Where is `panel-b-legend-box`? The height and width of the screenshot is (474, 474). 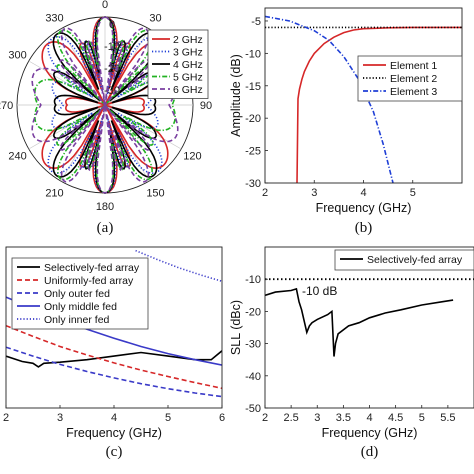 panel-b-legend-box is located at coordinates (410, 78).